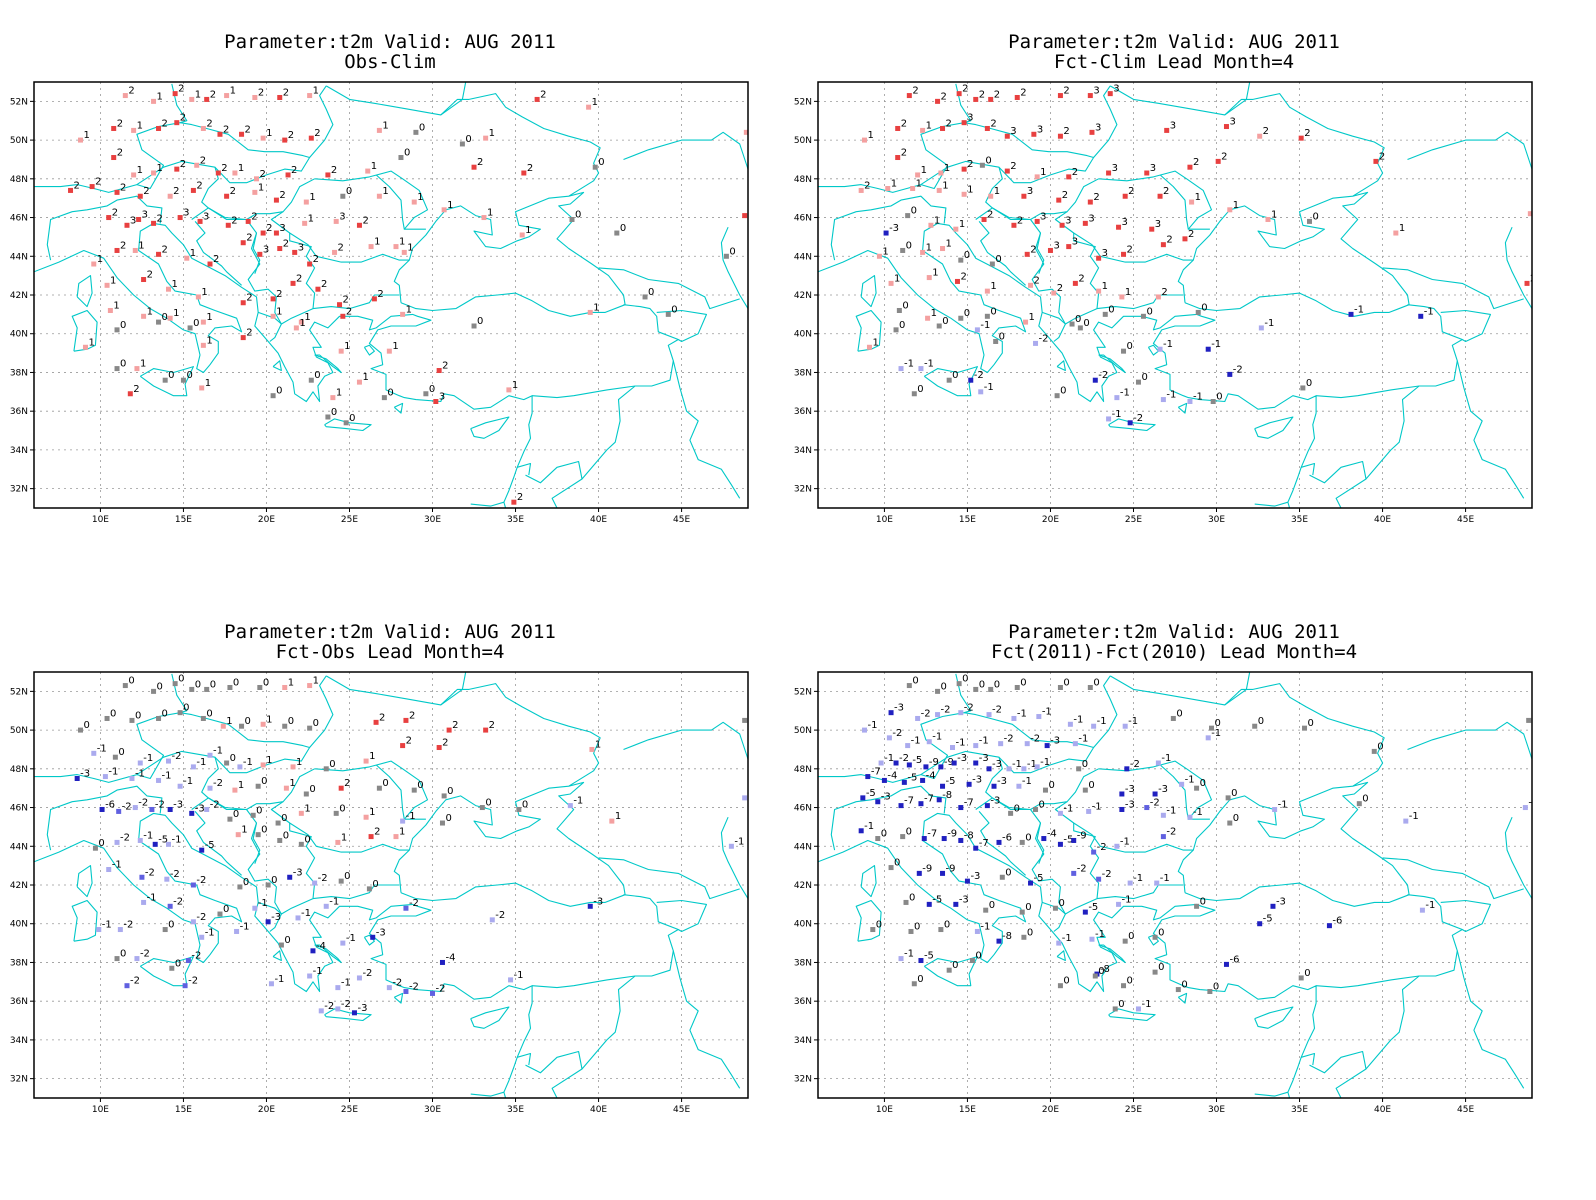 This screenshot has width=1596, height=1200. Describe the element at coordinates (1234, 959) in the screenshot. I see `station-value: -6` at that location.